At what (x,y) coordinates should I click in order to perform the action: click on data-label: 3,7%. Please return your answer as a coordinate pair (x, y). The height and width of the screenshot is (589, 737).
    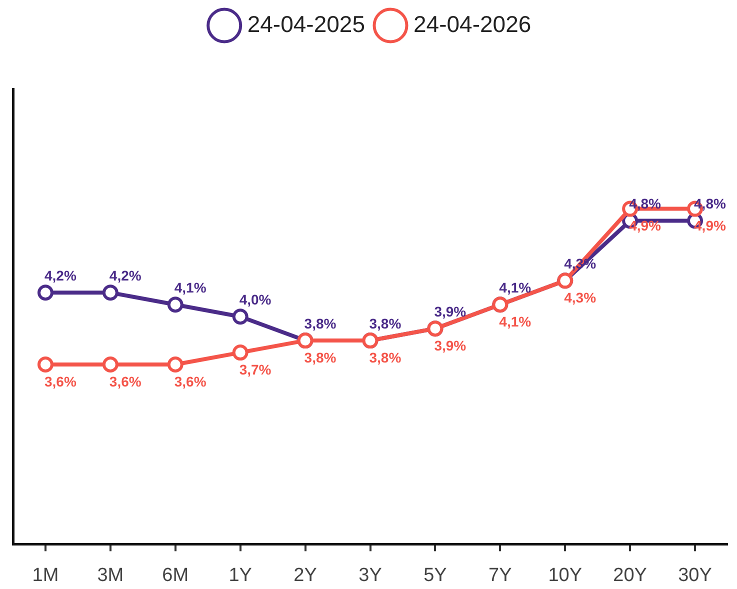
    Looking at the image, I should click on (255, 369).